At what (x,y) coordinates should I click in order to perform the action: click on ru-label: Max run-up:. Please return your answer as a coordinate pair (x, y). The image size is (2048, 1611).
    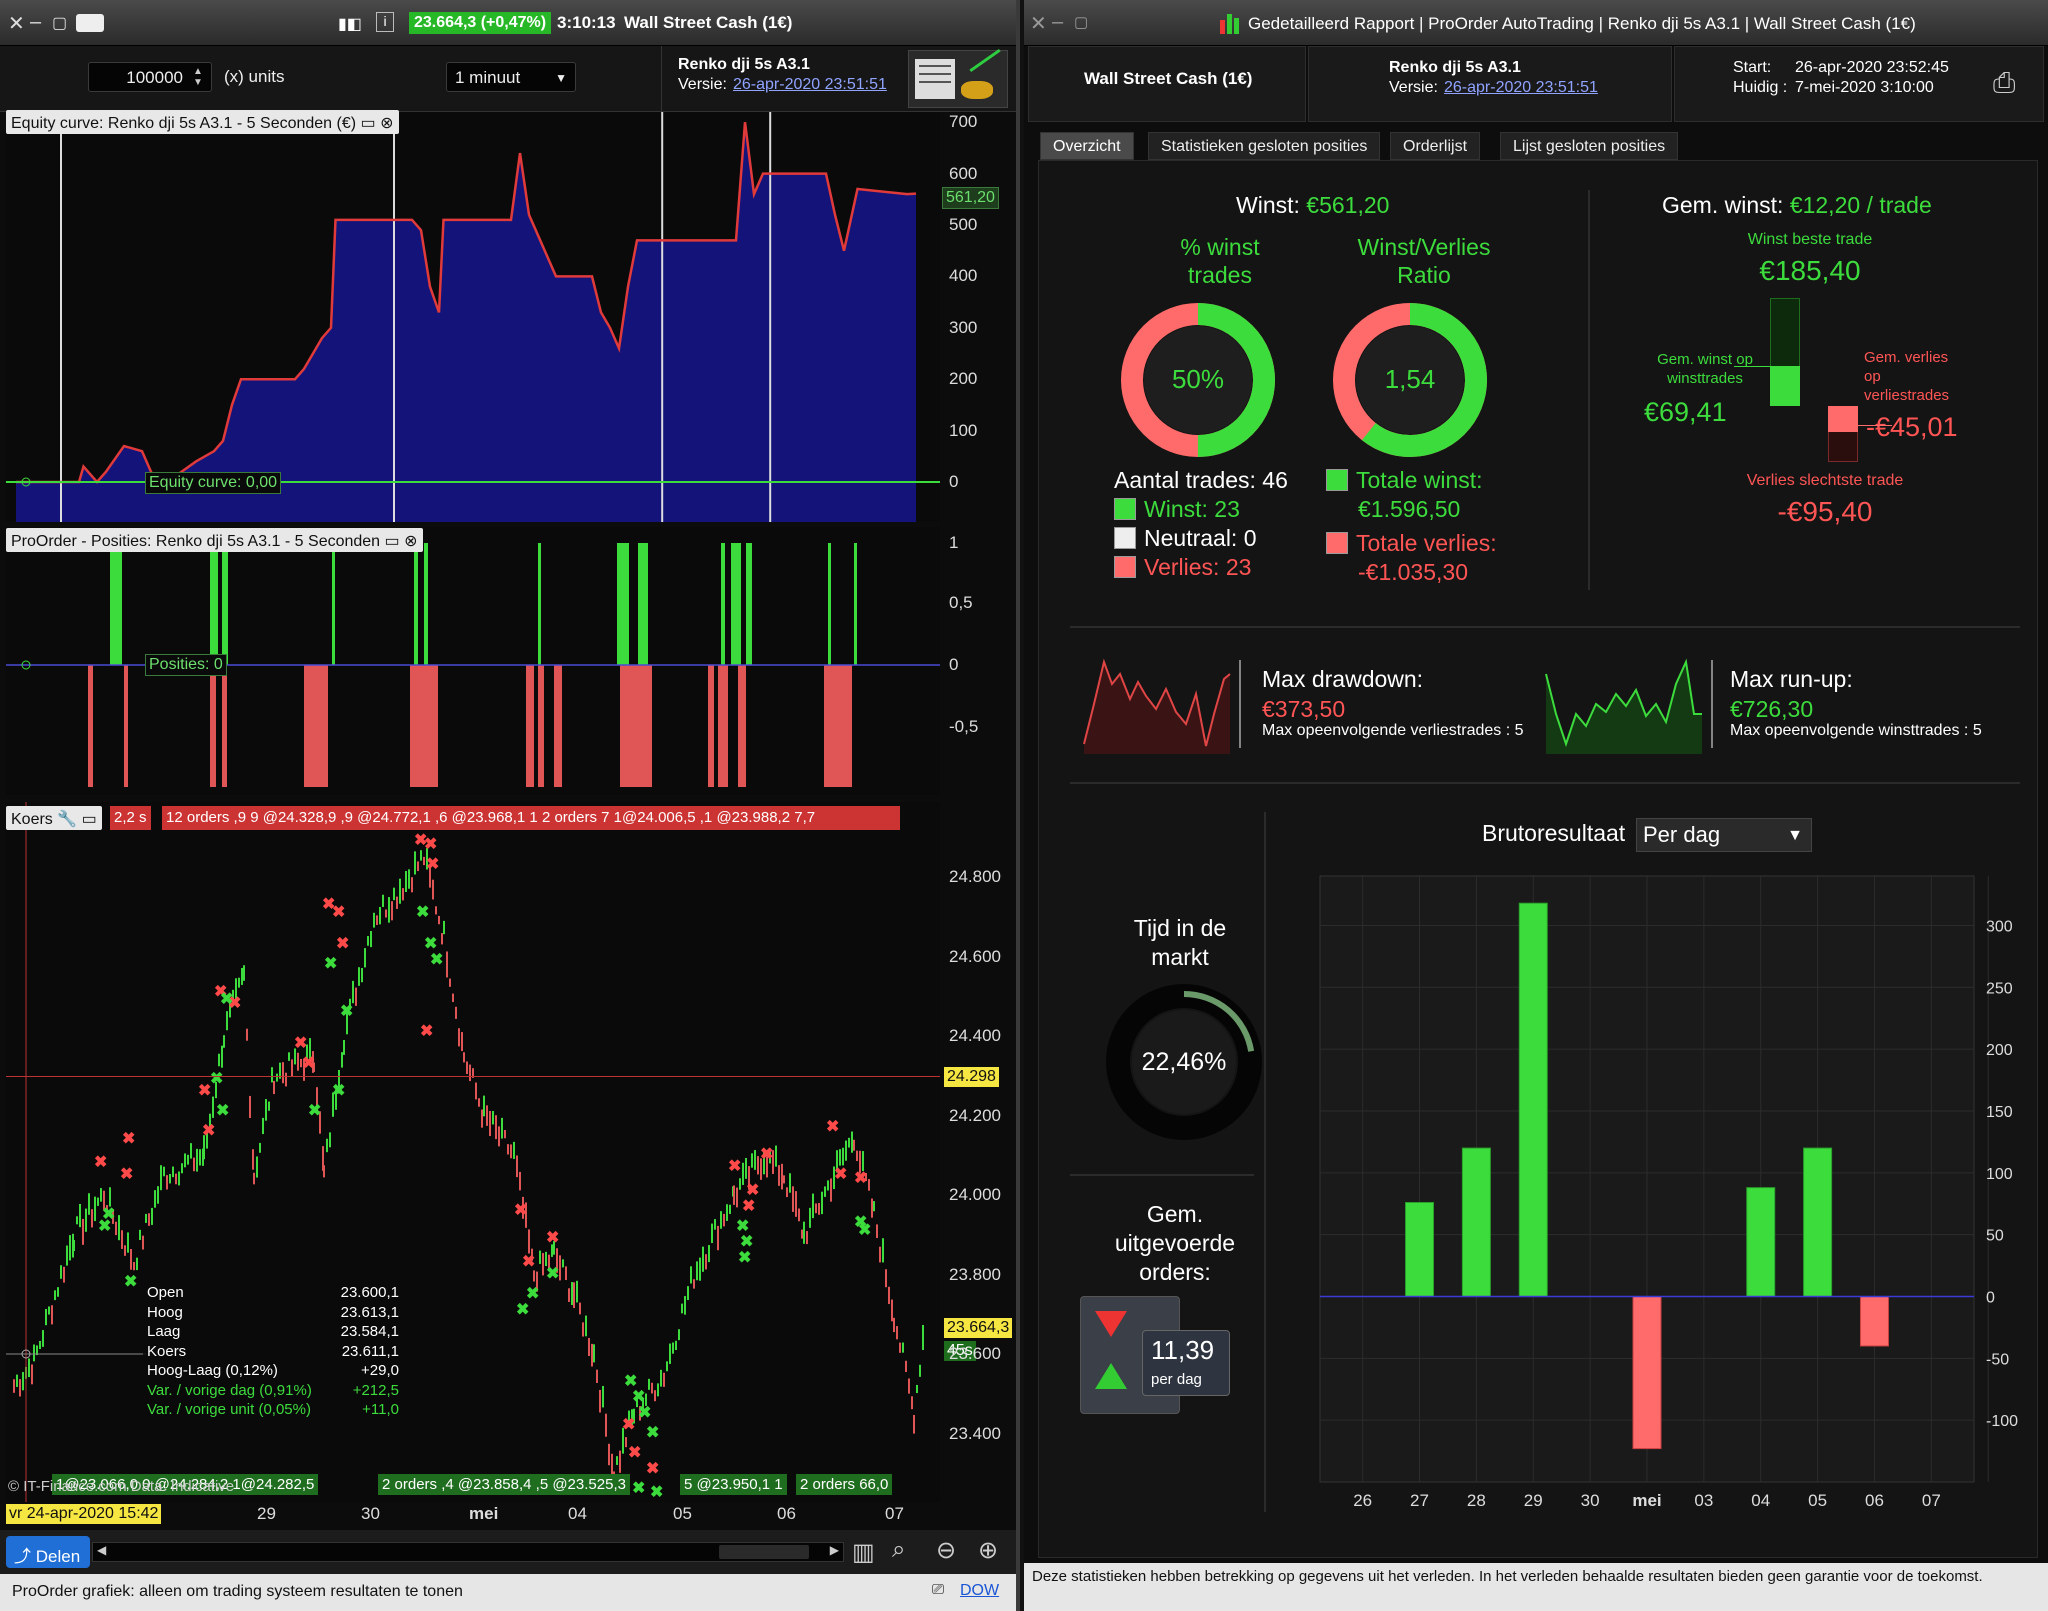
    Looking at the image, I should click on (1791, 679).